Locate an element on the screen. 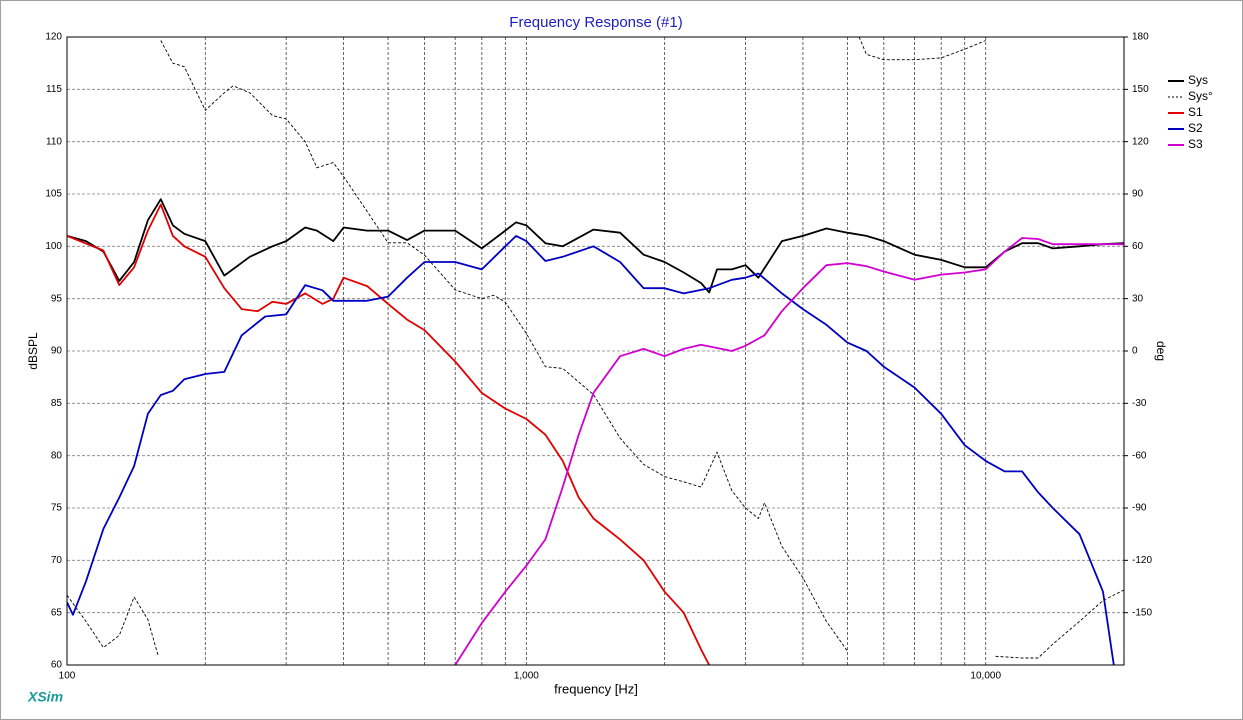 The width and height of the screenshot is (1243, 720). y2-tick-label: -90 is located at coordinates (1139, 508).